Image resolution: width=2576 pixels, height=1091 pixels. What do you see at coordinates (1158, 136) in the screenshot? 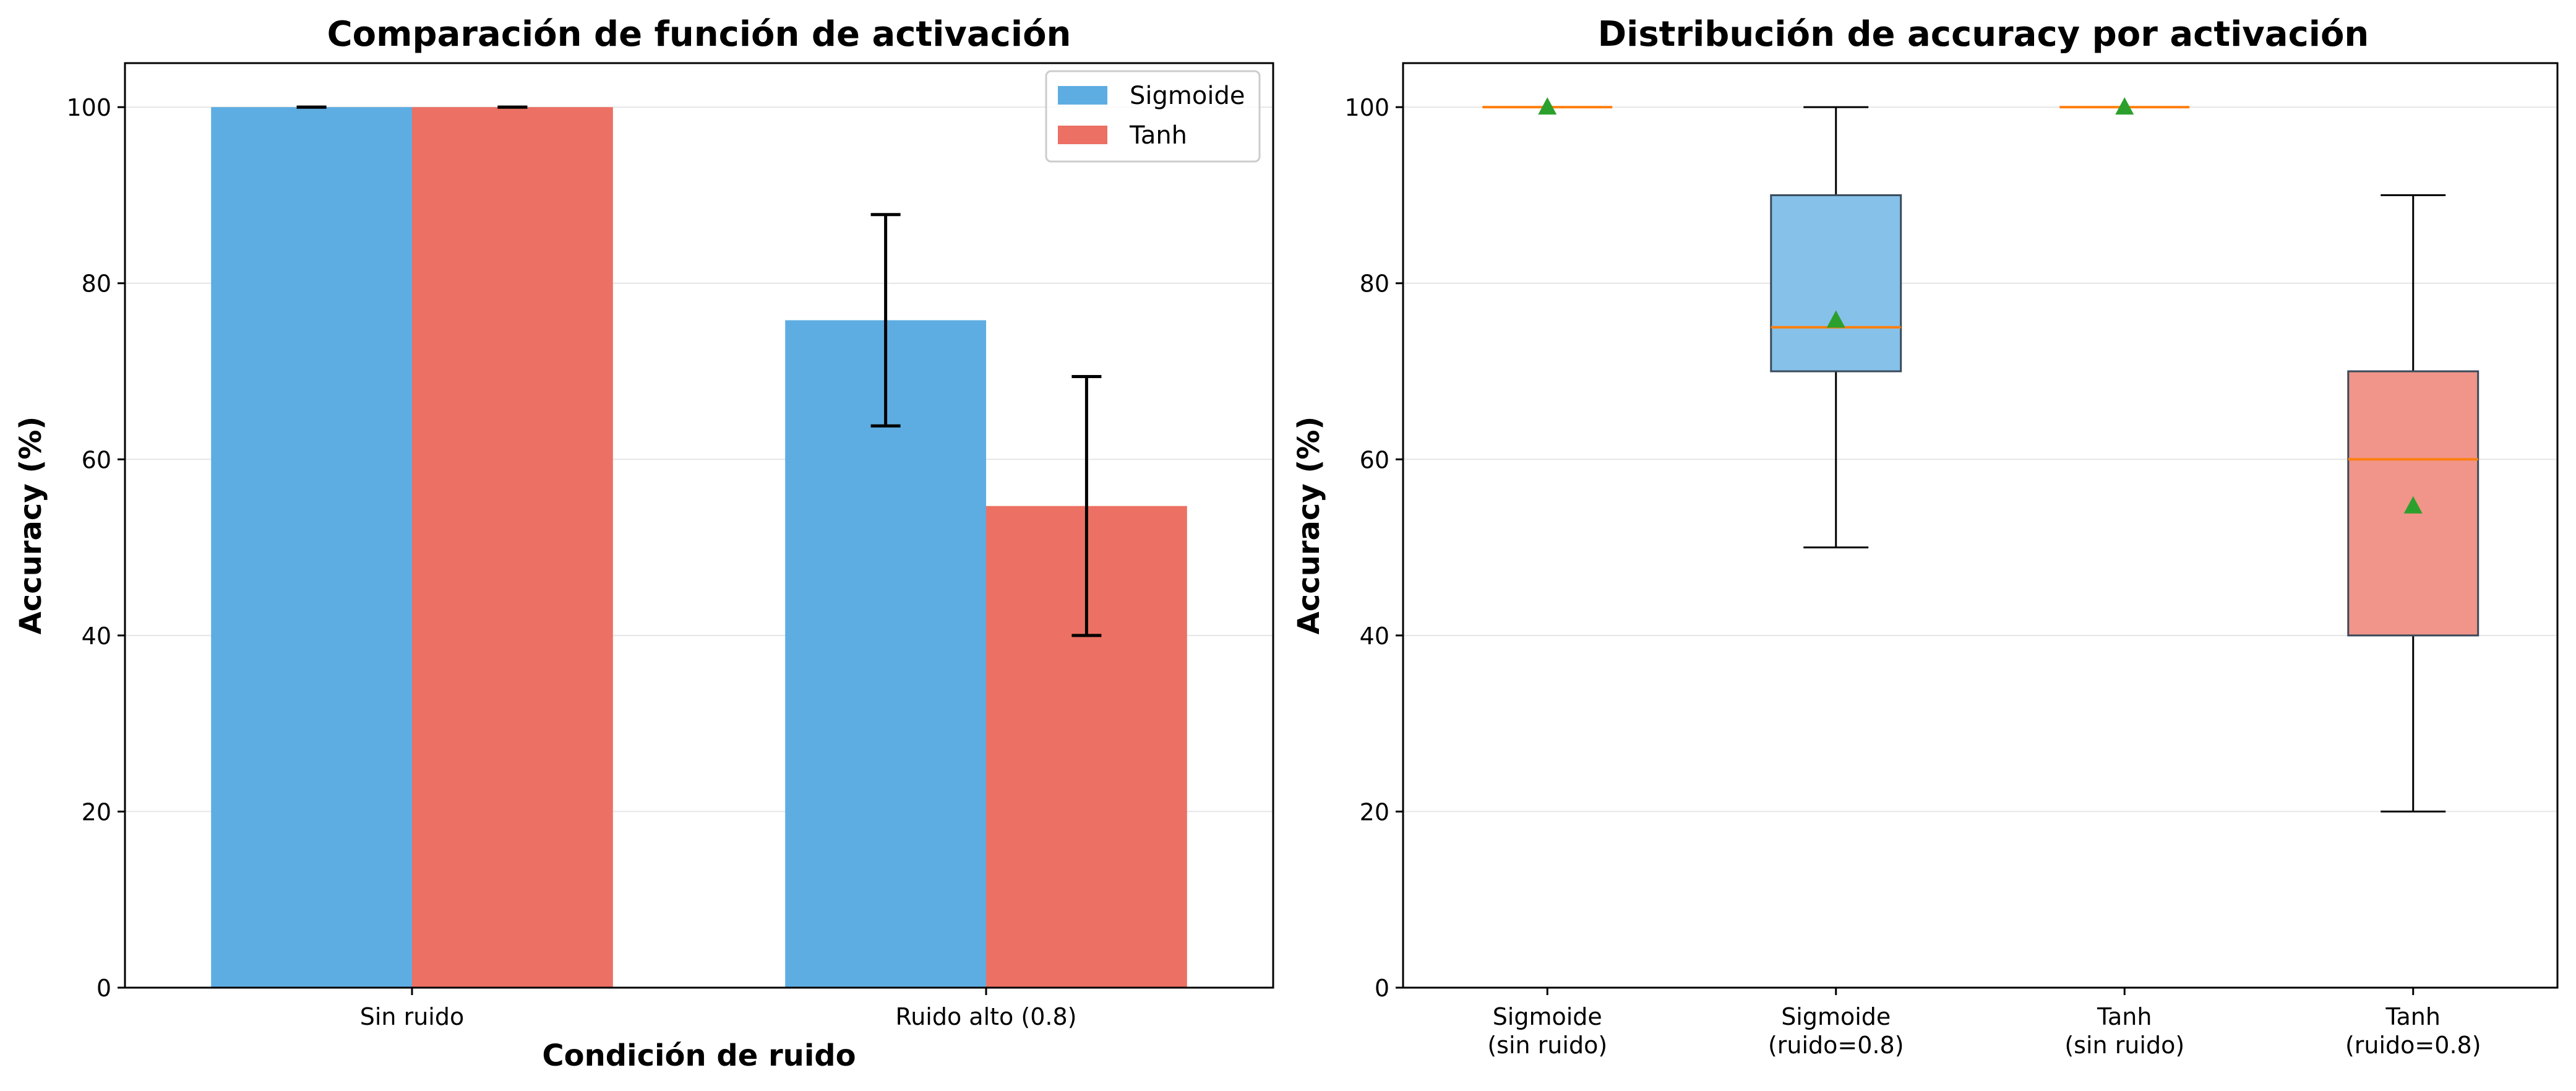
I see `legend-label-tanh: Tanh` at bounding box center [1158, 136].